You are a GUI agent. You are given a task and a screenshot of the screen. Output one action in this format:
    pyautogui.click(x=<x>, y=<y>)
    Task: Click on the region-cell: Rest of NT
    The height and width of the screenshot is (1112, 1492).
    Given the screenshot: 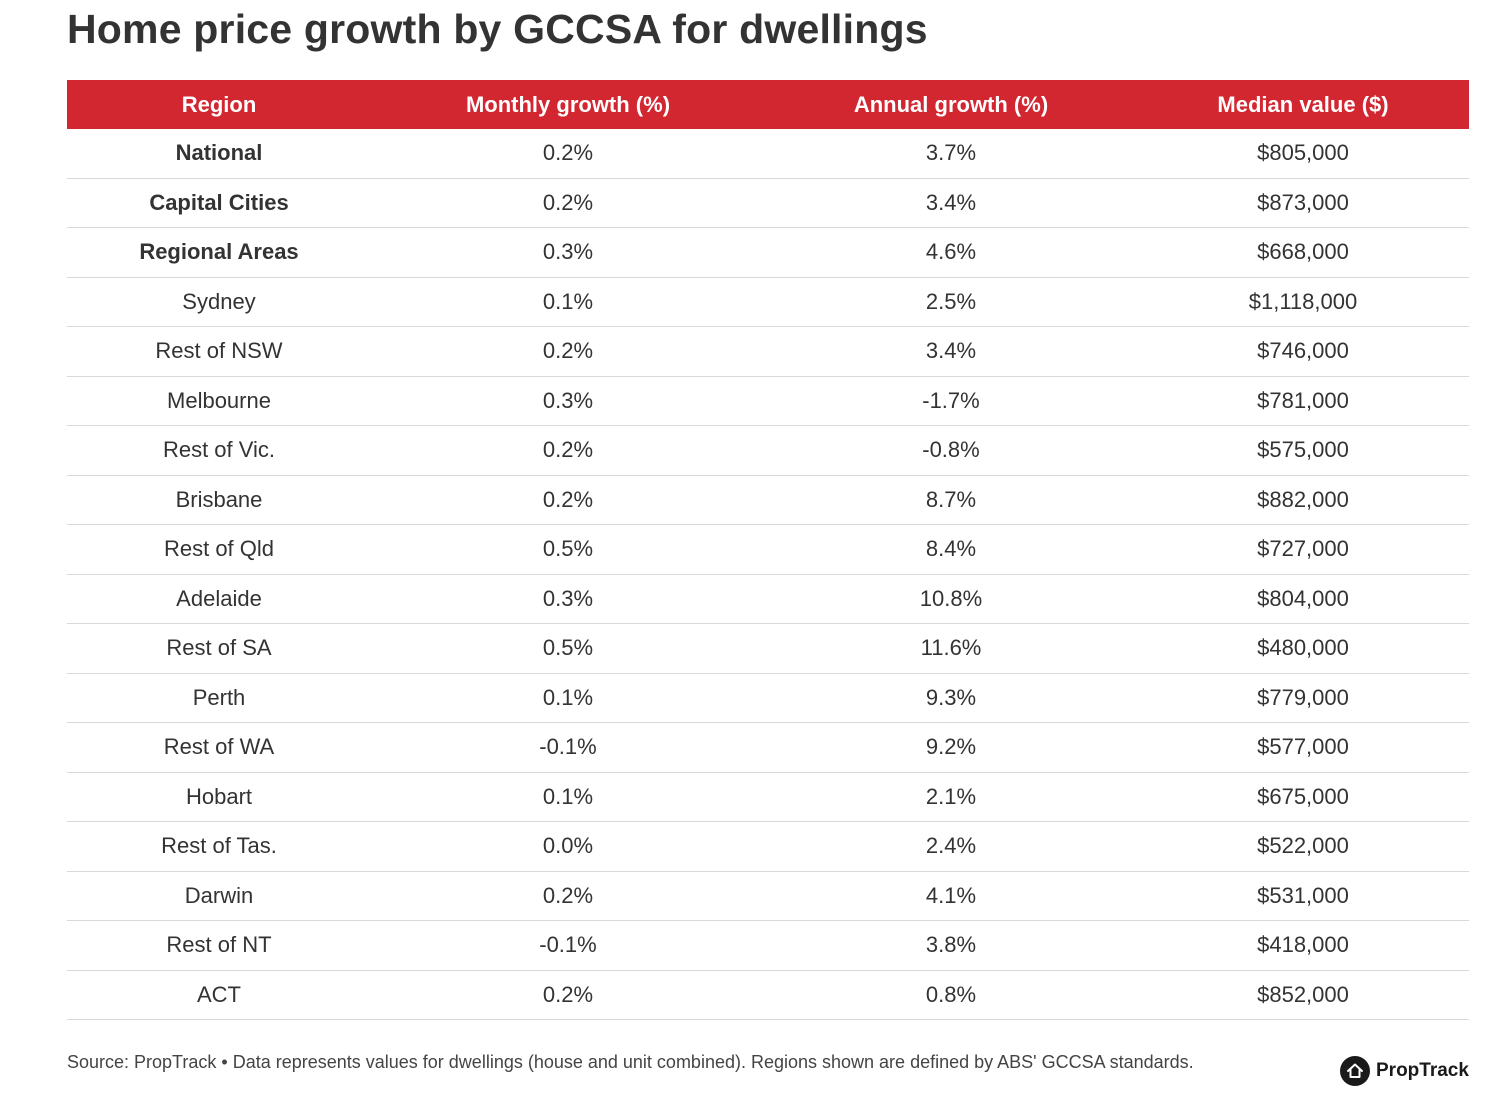 What is the action you would take?
    pyautogui.click(x=219, y=945)
    